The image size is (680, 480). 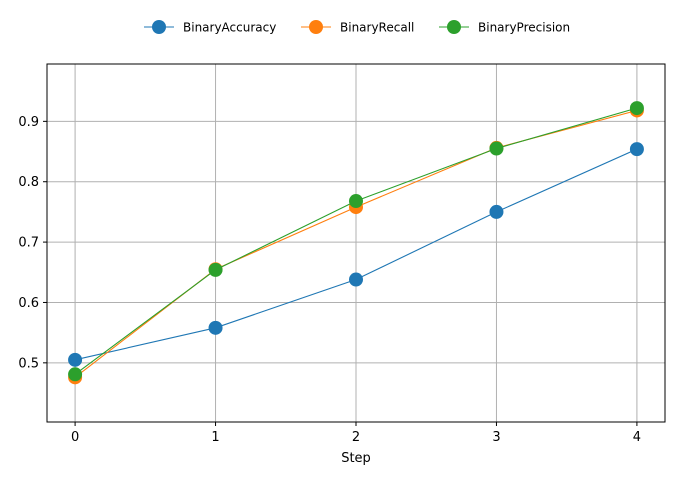 I want to click on x-tick-label: 3, so click(x=496, y=437).